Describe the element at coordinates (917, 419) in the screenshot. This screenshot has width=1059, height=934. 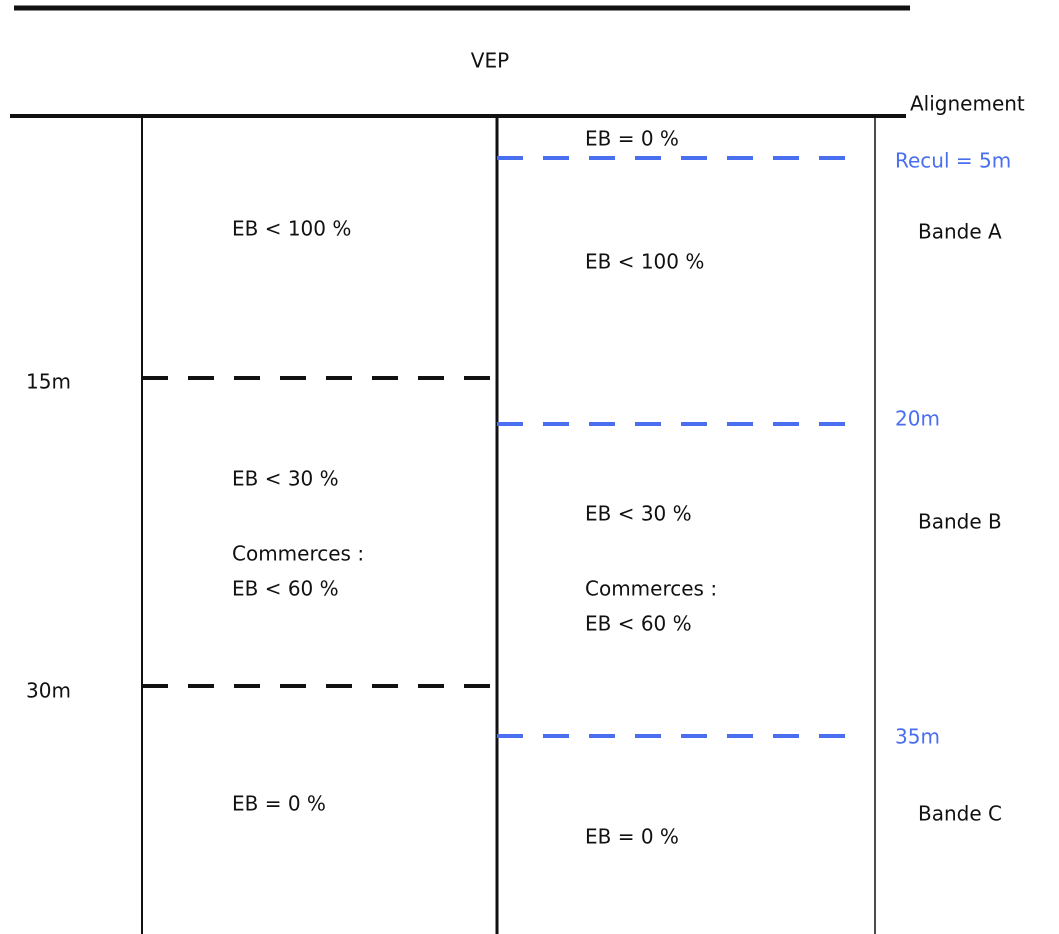
I see `limit-label: 20m` at that location.